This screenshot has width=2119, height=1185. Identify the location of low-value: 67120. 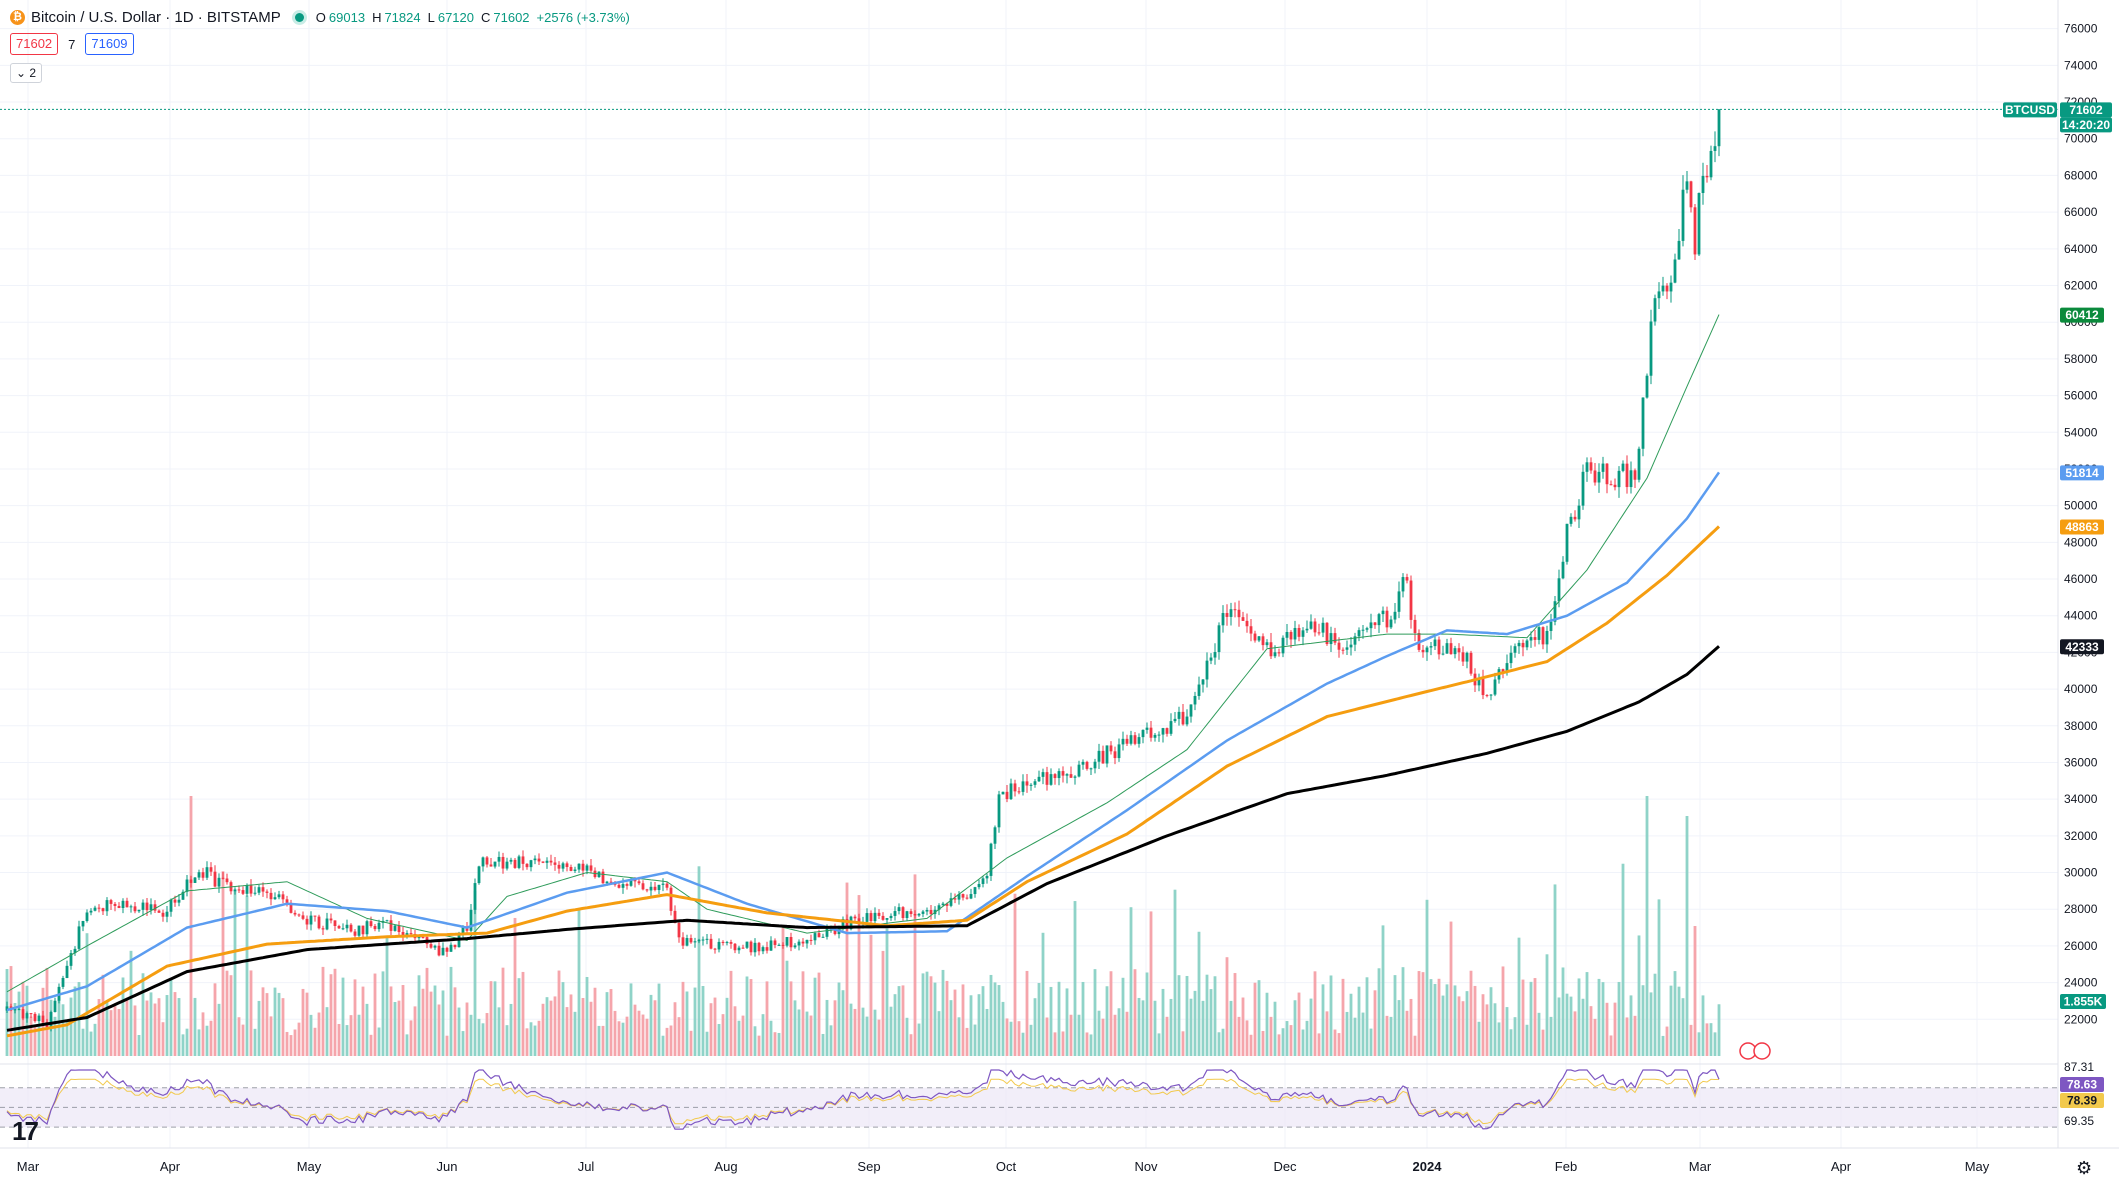
(455, 17).